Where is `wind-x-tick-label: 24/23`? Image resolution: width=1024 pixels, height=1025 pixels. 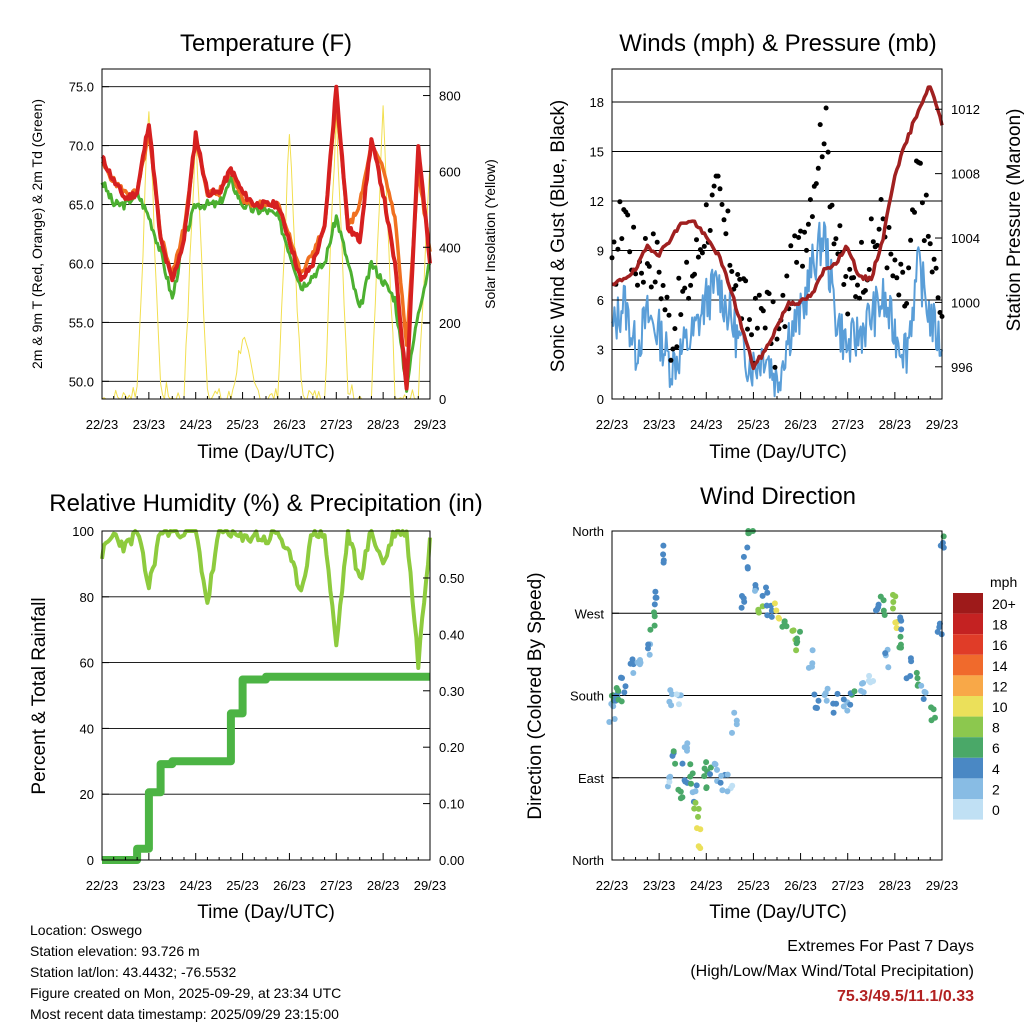 wind-x-tick-label: 24/23 is located at coordinates (706, 424).